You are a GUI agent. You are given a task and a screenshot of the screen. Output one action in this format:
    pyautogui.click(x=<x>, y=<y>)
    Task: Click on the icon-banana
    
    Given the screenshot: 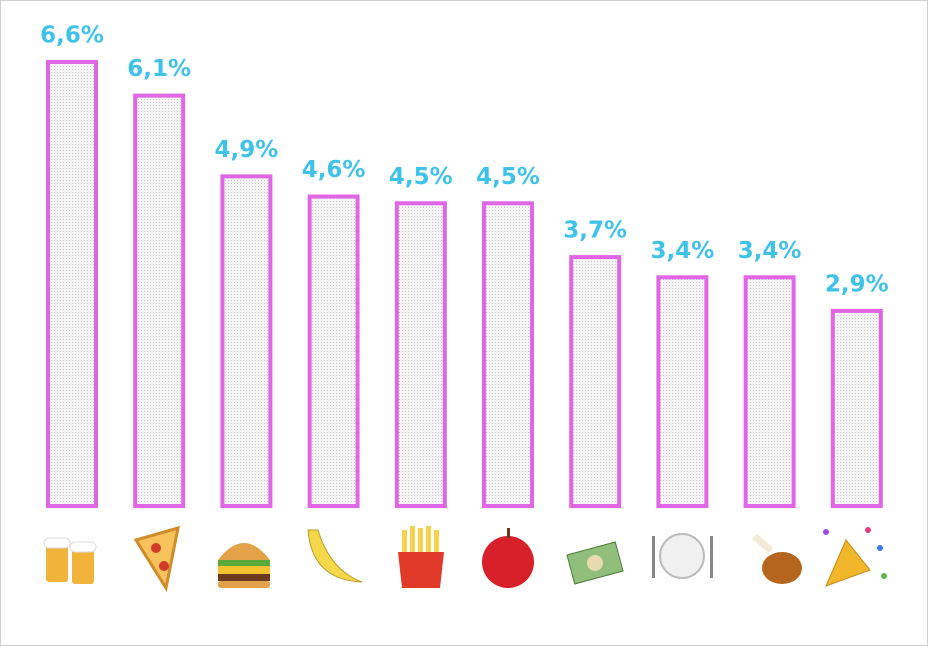 What is the action you would take?
    pyautogui.click(x=335, y=556)
    